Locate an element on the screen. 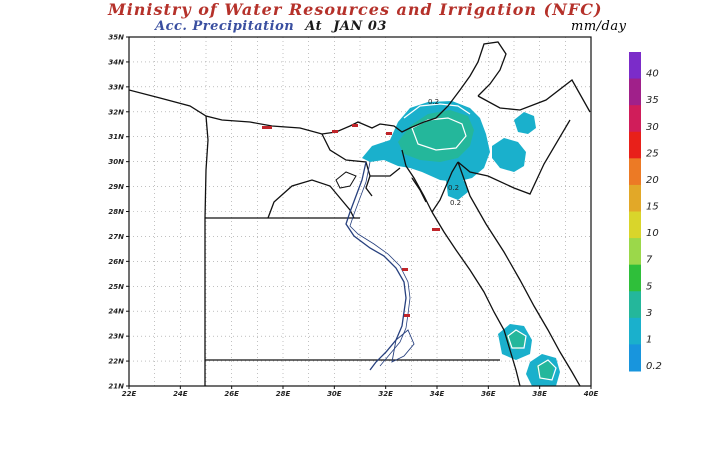 Image resolution: width=720 pixels, height=450 pixels. mediterranean-coast is located at coordinates (277, 112).